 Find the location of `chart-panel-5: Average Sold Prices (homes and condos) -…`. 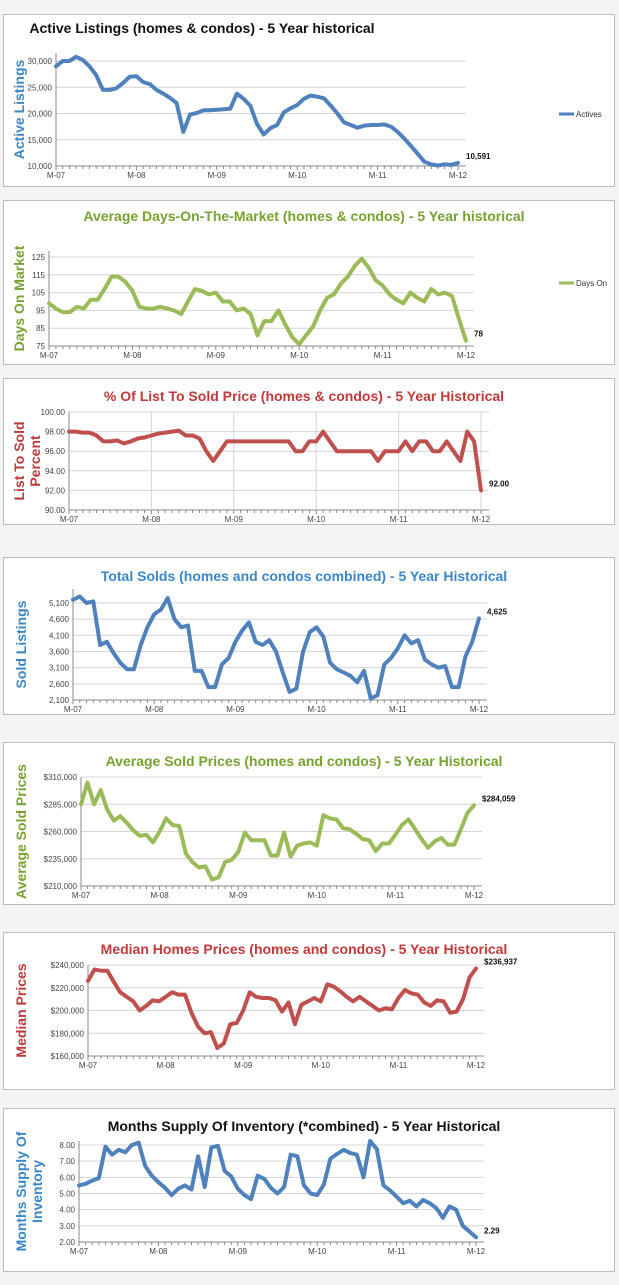

chart-panel-5: Average Sold Prices (homes and condos) -… is located at coordinates (309, 823).